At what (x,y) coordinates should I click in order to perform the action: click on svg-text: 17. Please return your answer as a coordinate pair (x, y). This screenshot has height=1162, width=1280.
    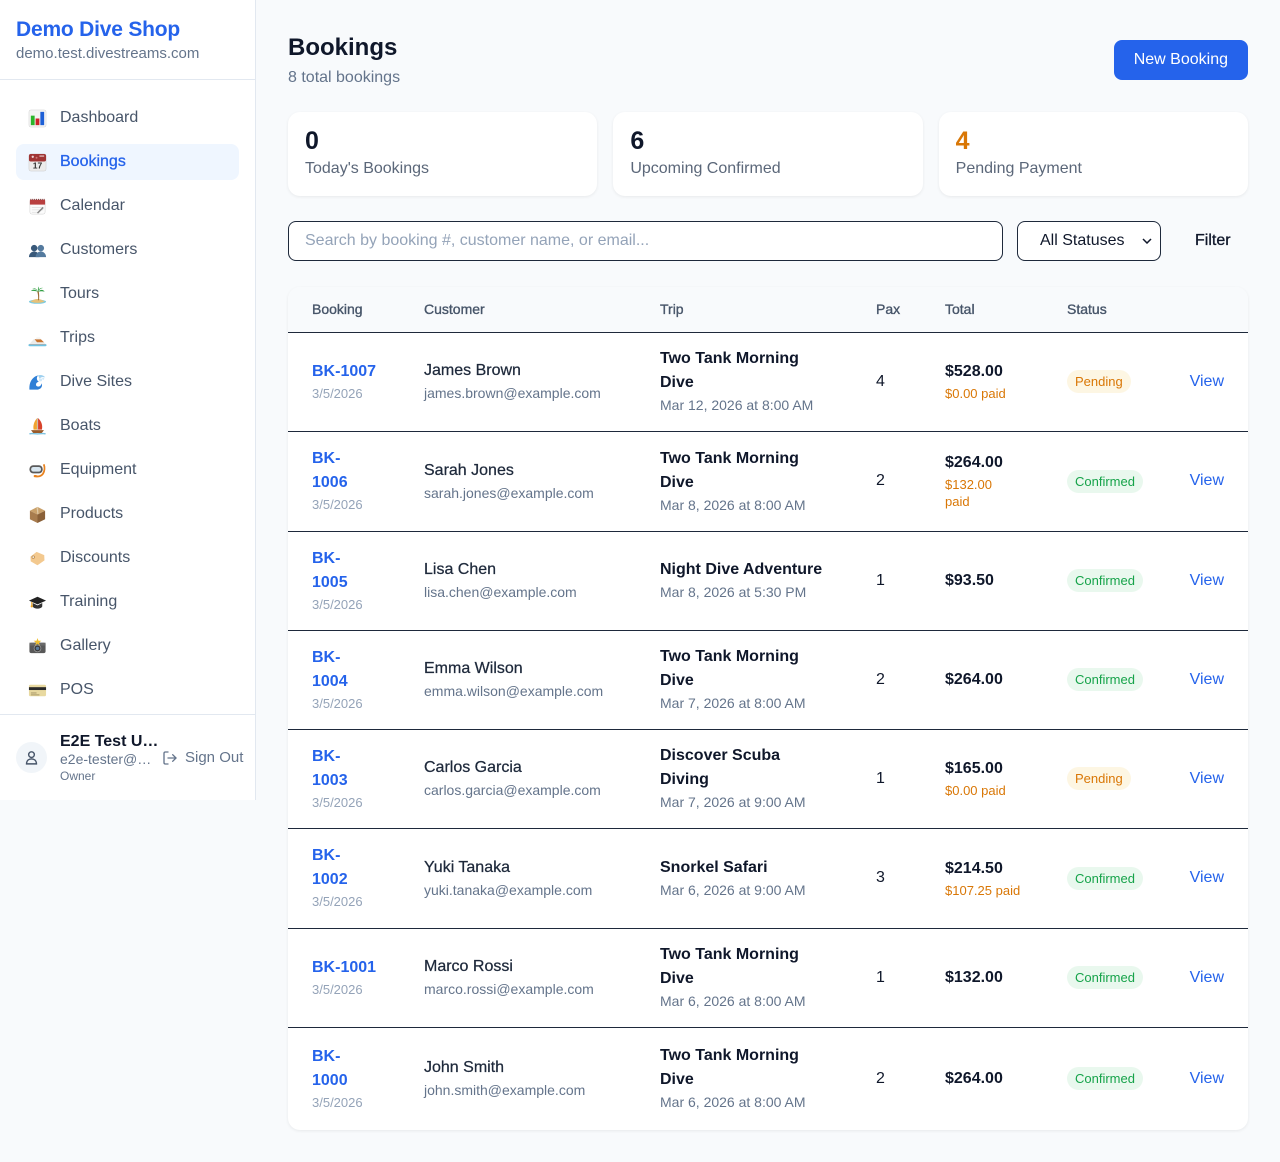
    Looking at the image, I should click on (38, 165).